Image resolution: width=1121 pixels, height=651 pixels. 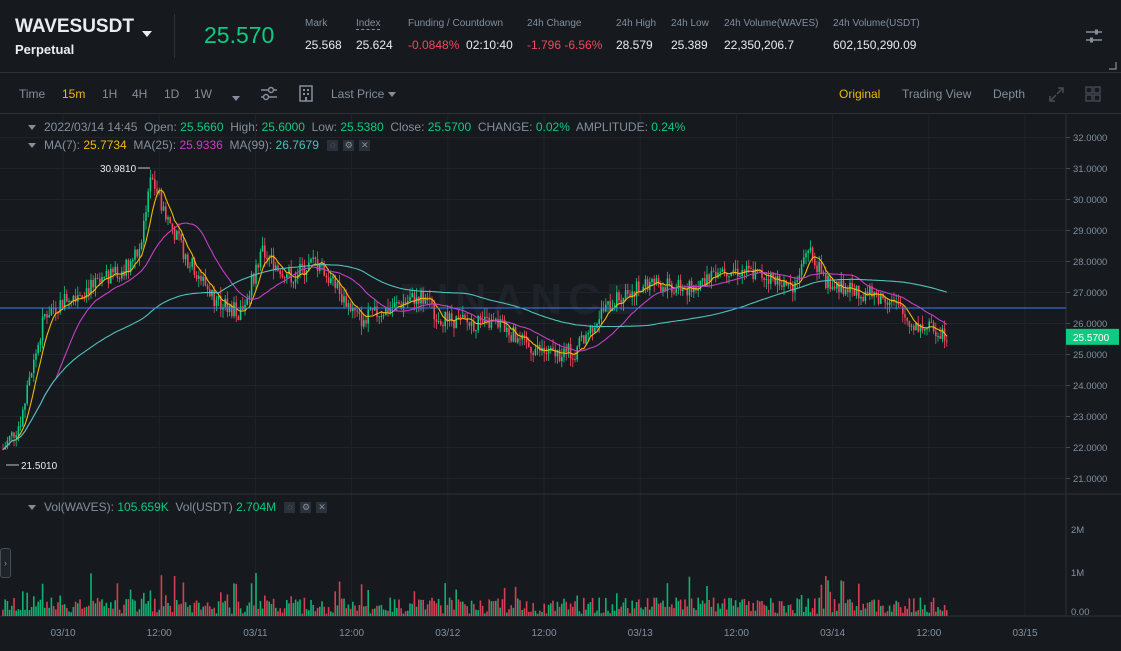 I want to click on fullscreen-icon, so click(x=1056, y=94).